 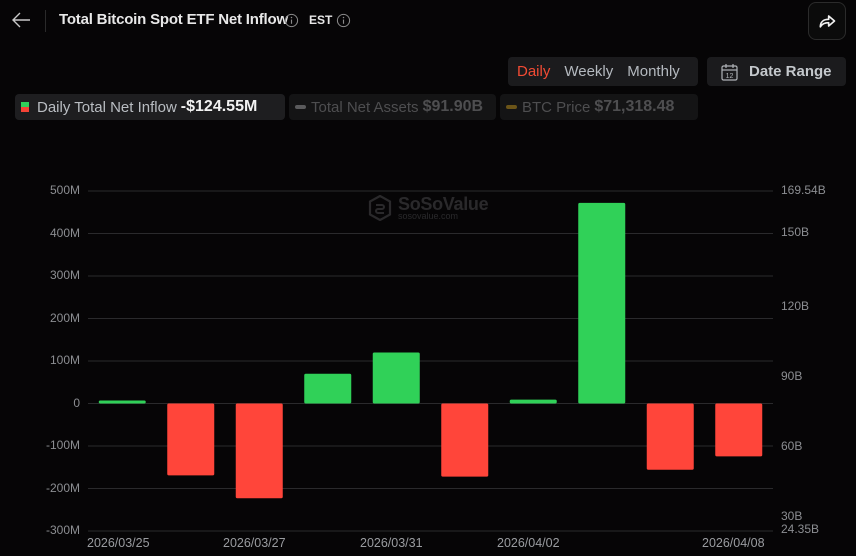 What do you see at coordinates (795, 232) in the screenshot?
I see `y2-axis-label: 150B` at bounding box center [795, 232].